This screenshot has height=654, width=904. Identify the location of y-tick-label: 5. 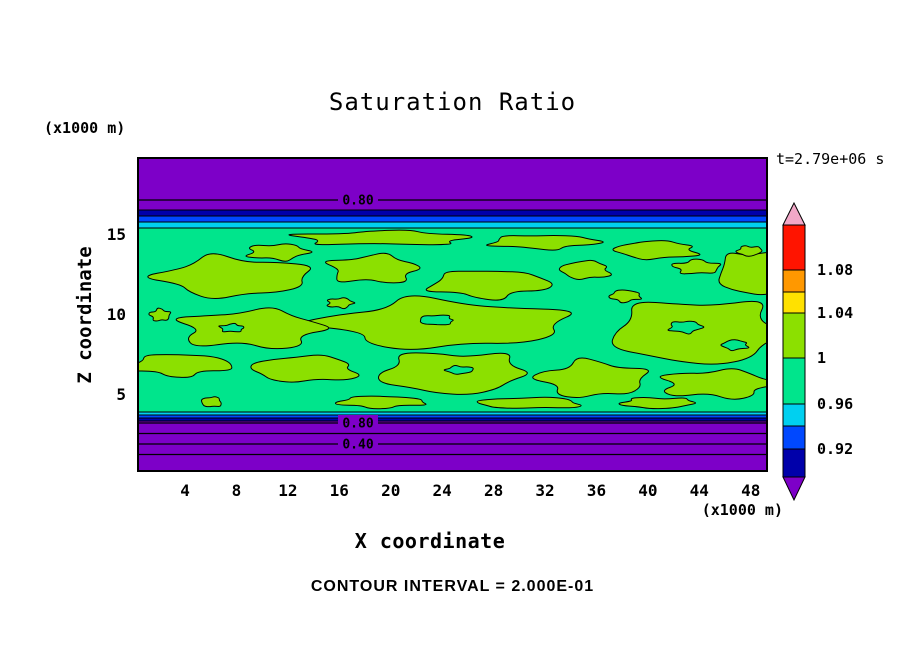
(121, 394).